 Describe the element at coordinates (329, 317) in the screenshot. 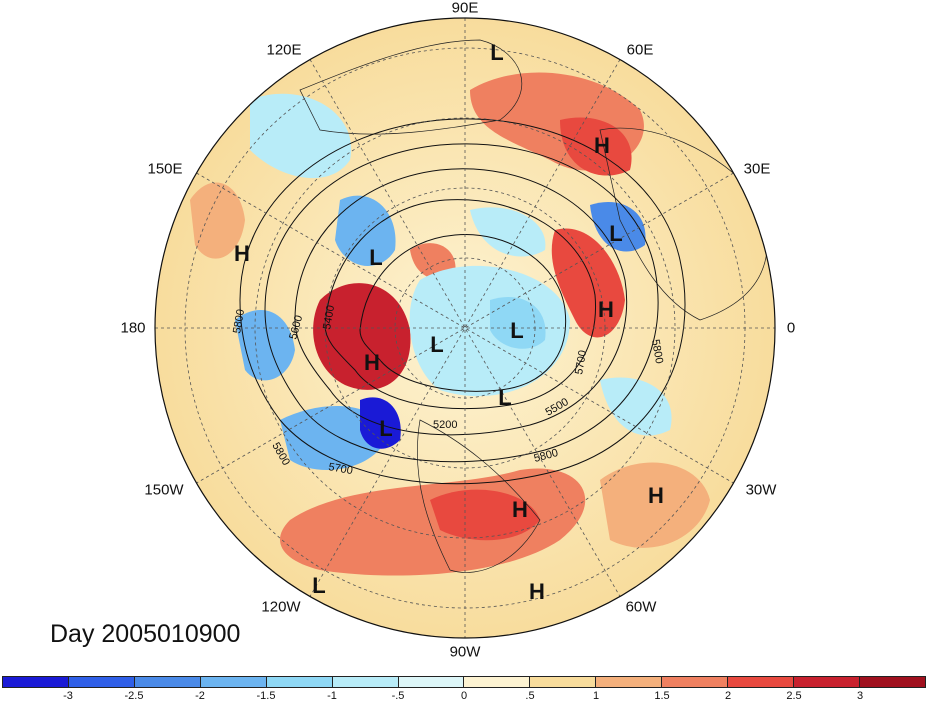

I see `contour-label: 5400` at that location.